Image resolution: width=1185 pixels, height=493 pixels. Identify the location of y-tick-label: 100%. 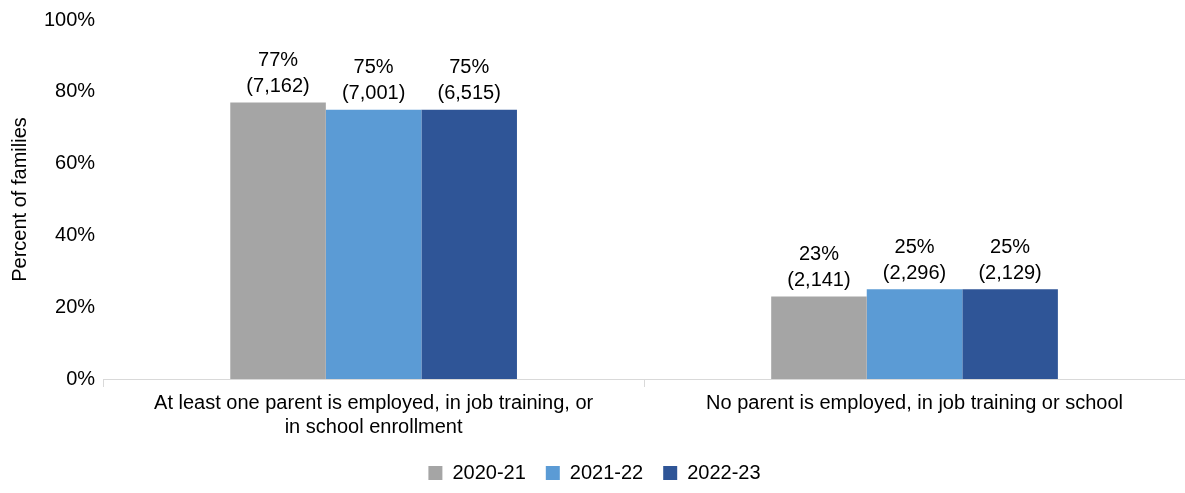
(70, 18).